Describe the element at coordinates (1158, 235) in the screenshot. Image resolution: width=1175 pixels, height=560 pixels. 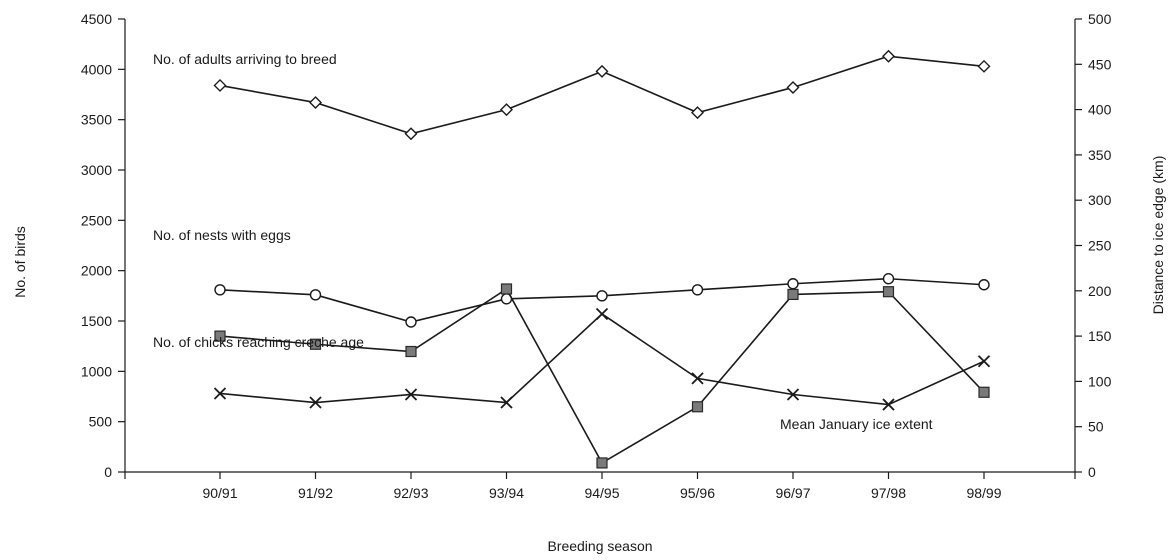
I see `y2-axis-title: Distance to ice edge (km)` at that location.